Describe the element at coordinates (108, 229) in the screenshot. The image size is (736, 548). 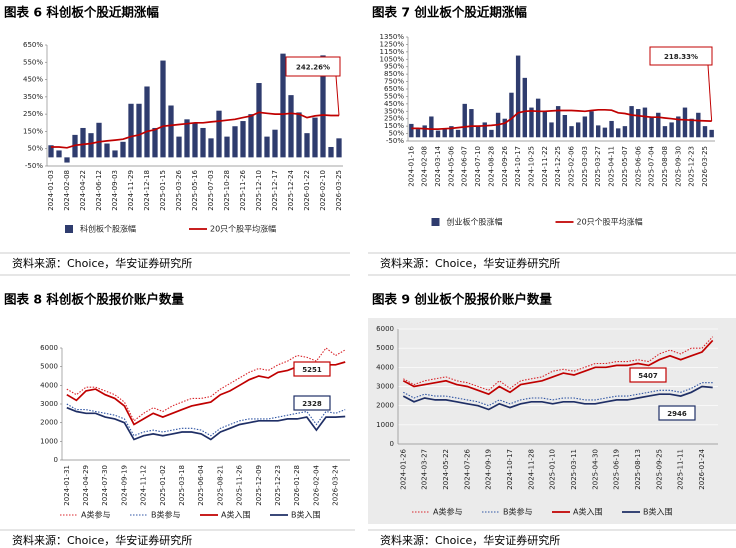
I see `legend-label: 科创板个股涨幅` at that location.